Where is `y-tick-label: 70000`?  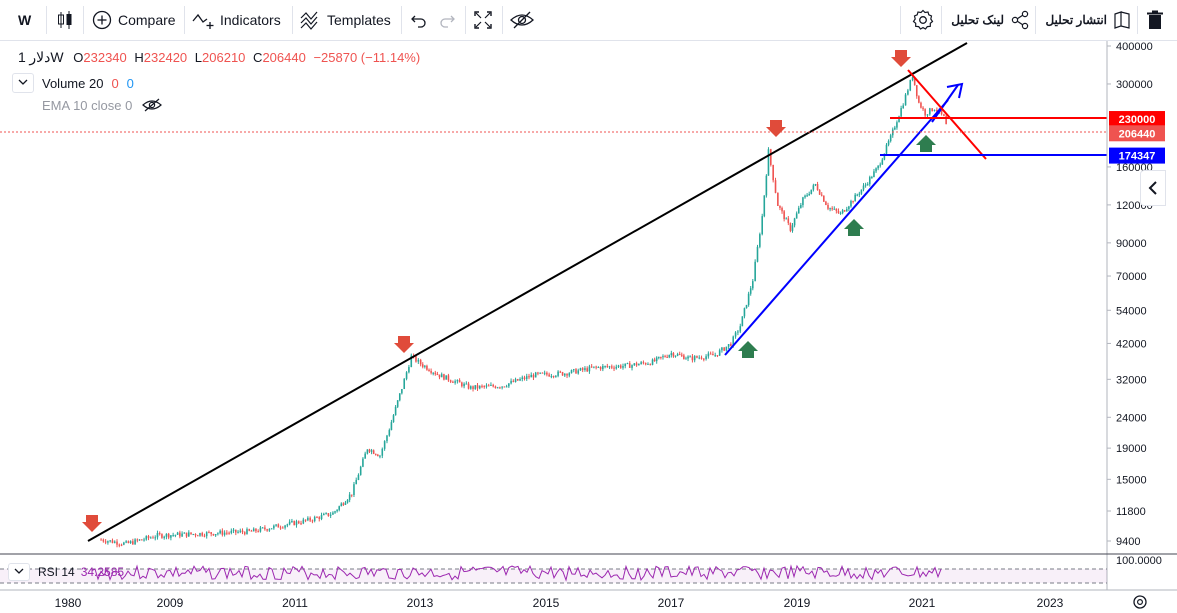
y-tick-label: 70000 is located at coordinates (1131, 277).